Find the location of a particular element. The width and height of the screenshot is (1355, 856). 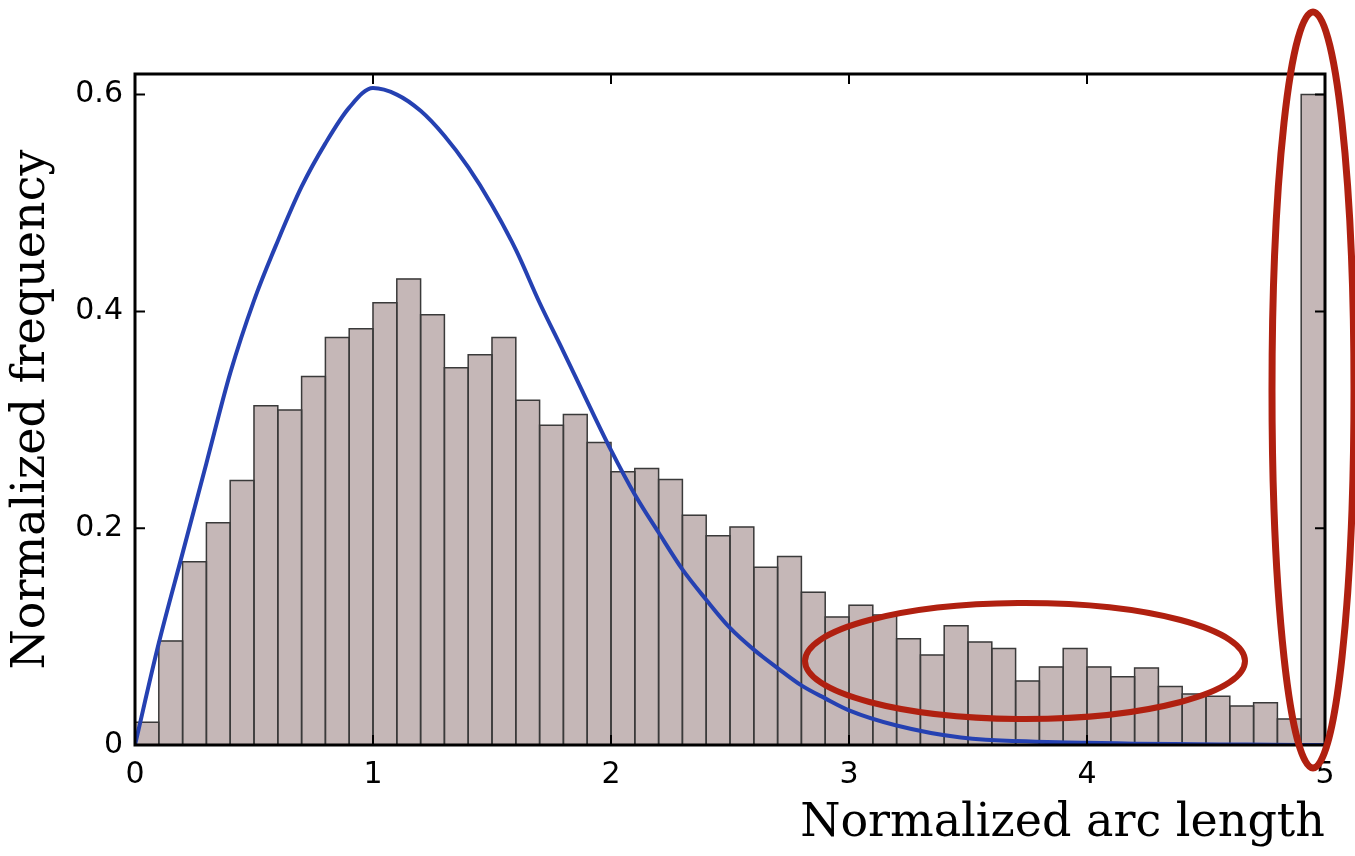

x-tick-label: 2 is located at coordinates (611, 772).